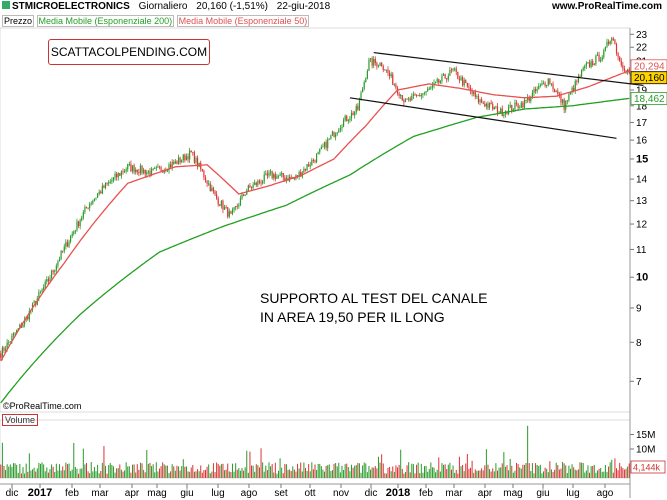 The image size is (667, 500). Describe the element at coordinates (105, 21) in the screenshot. I see `legend-ma200: Media Mobile (Esponenziale 200)` at that location.